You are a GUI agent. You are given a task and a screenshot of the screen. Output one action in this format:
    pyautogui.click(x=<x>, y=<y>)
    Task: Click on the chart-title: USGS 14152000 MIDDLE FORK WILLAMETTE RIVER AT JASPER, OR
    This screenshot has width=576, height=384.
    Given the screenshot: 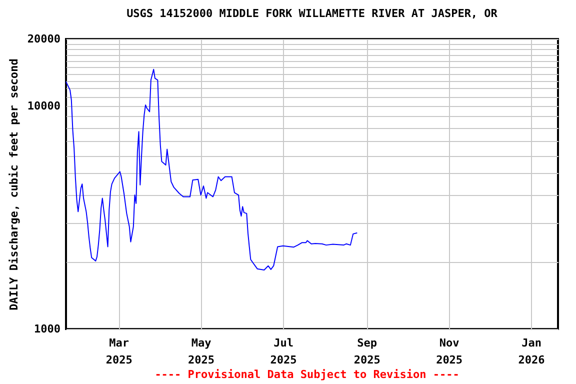 What is the action you would take?
    pyautogui.click(x=312, y=13)
    